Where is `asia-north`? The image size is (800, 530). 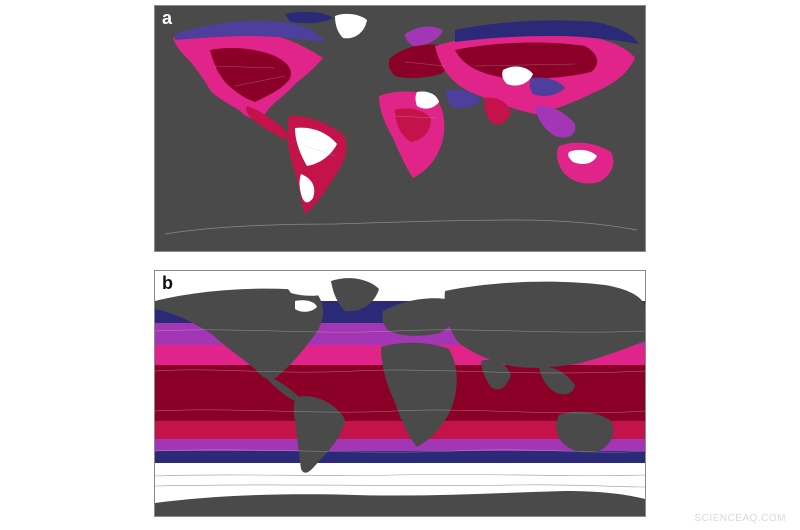
asia-north is located at coordinates (547, 32).